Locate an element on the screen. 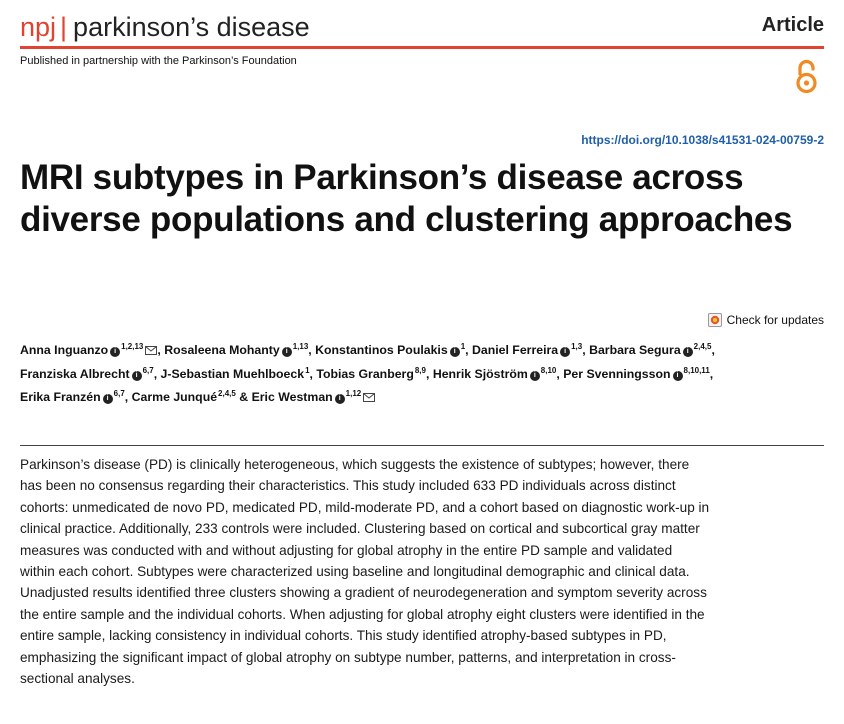 The width and height of the screenshot is (844, 724). author: Franziska Albrecht i6,7 is located at coordinates (87, 373).